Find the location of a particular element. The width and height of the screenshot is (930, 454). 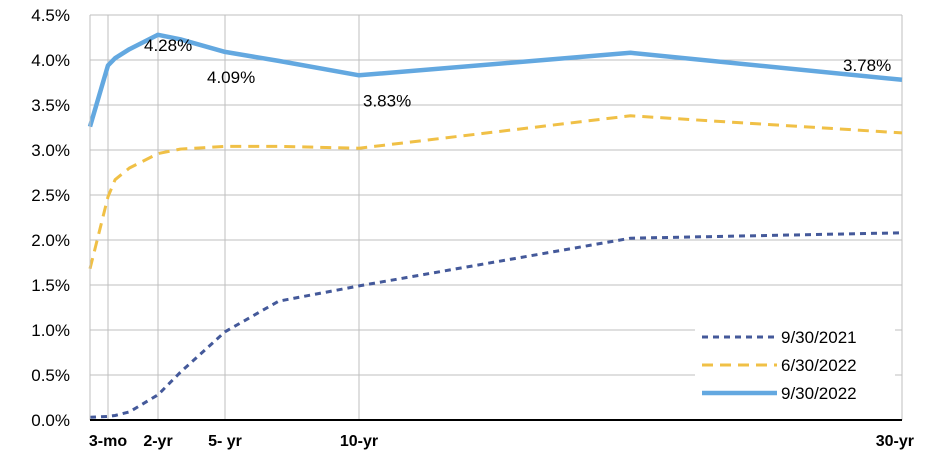

x-axis-ticks: 3-mo 2-yr 5- yr 10-yr 30-yr is located at coordinates (501, 441).